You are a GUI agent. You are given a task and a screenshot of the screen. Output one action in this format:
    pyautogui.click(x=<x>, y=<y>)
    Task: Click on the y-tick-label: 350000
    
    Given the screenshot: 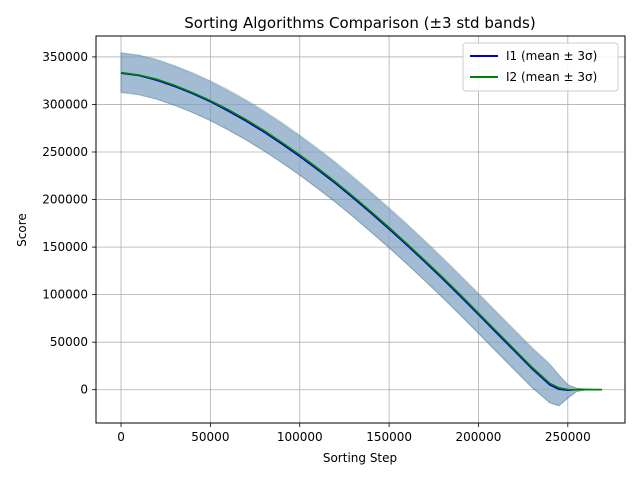 What is the action you would take?
    pyautogui.click(x=65, y=57)
    